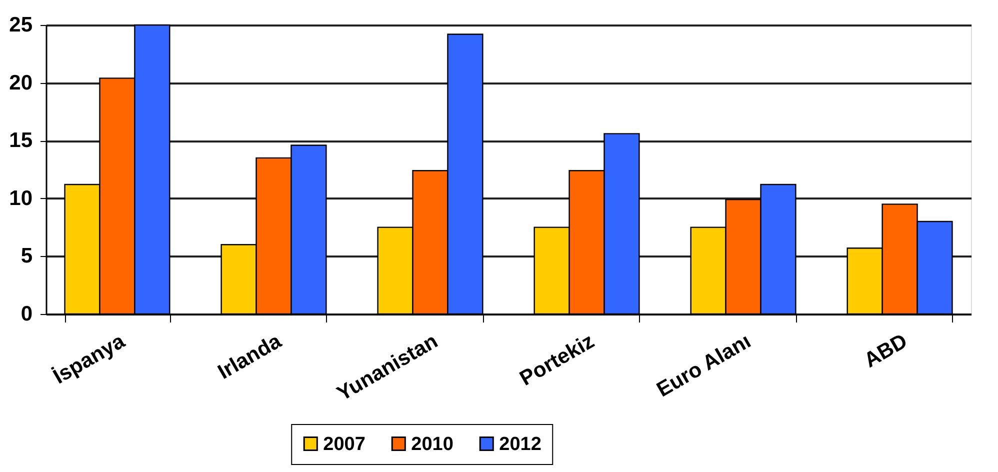 This screenshot has width=998, height=472. Describe the element at coordinates (432, 444) in the screenshot. I see `legend-label: 2010` at that location.